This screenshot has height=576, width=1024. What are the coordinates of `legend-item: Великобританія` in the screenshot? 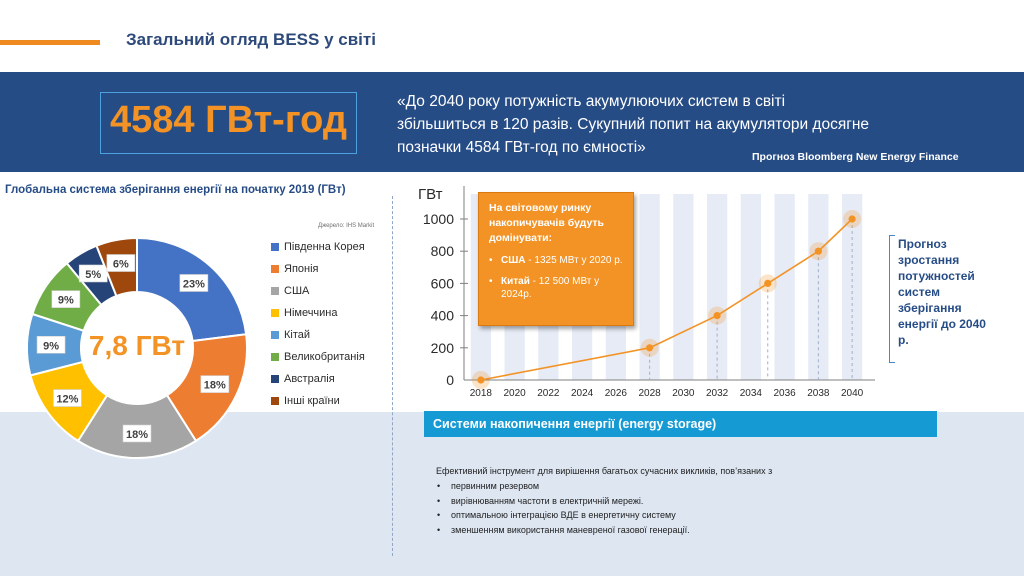 It's located at (318, 357).